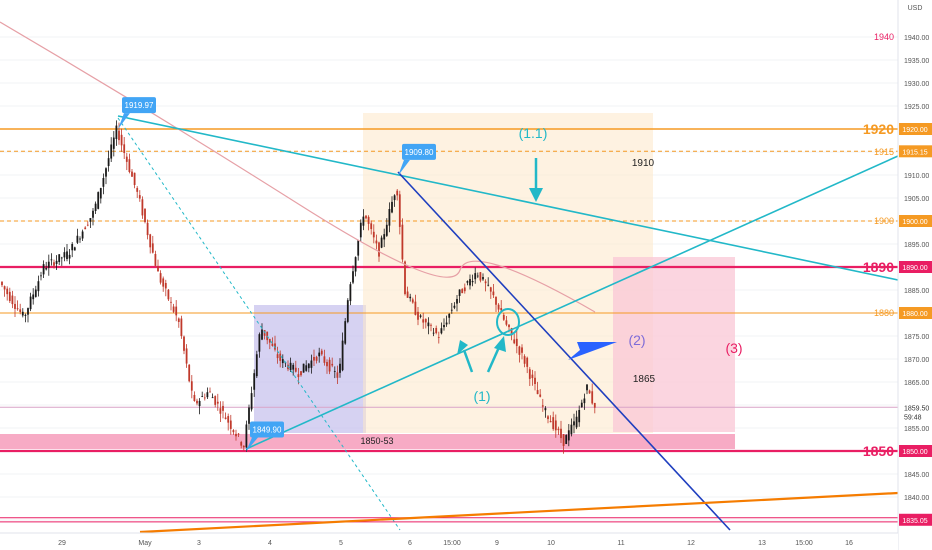  I want to click on price-tag-label: 1835.05, so click(914, 521).